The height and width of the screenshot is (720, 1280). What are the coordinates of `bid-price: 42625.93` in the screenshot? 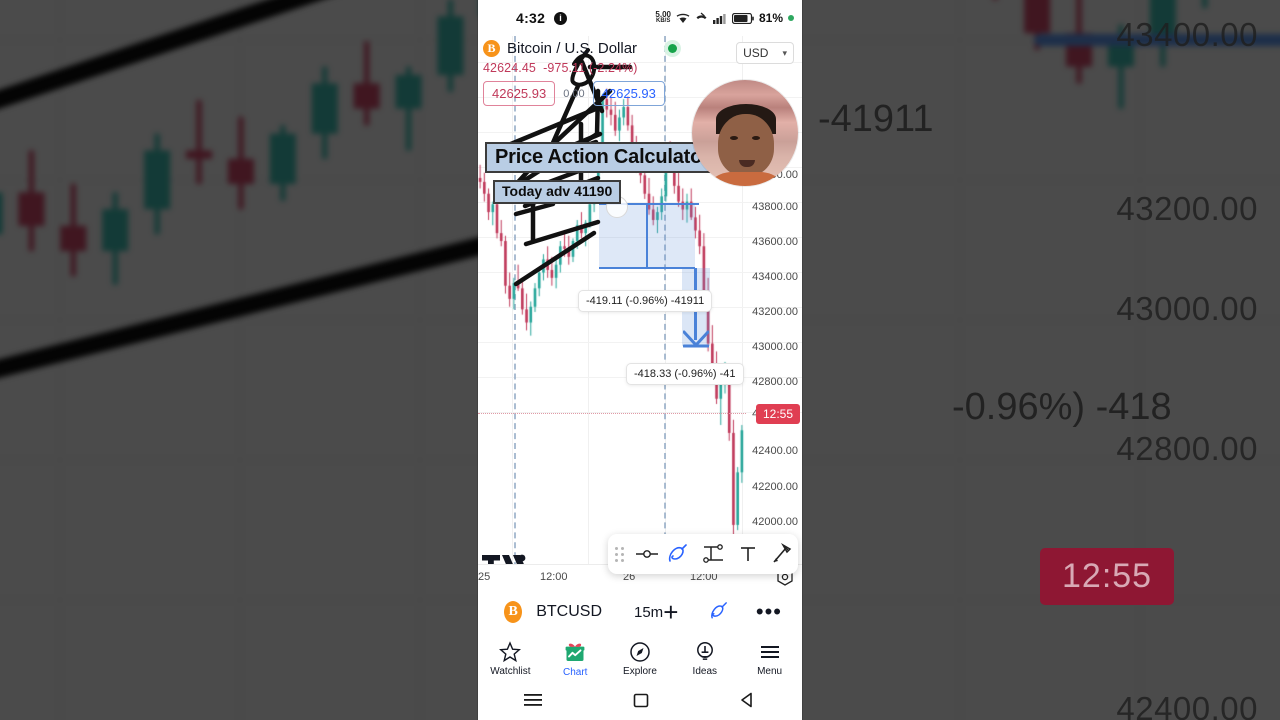 It's located at (519, 93).